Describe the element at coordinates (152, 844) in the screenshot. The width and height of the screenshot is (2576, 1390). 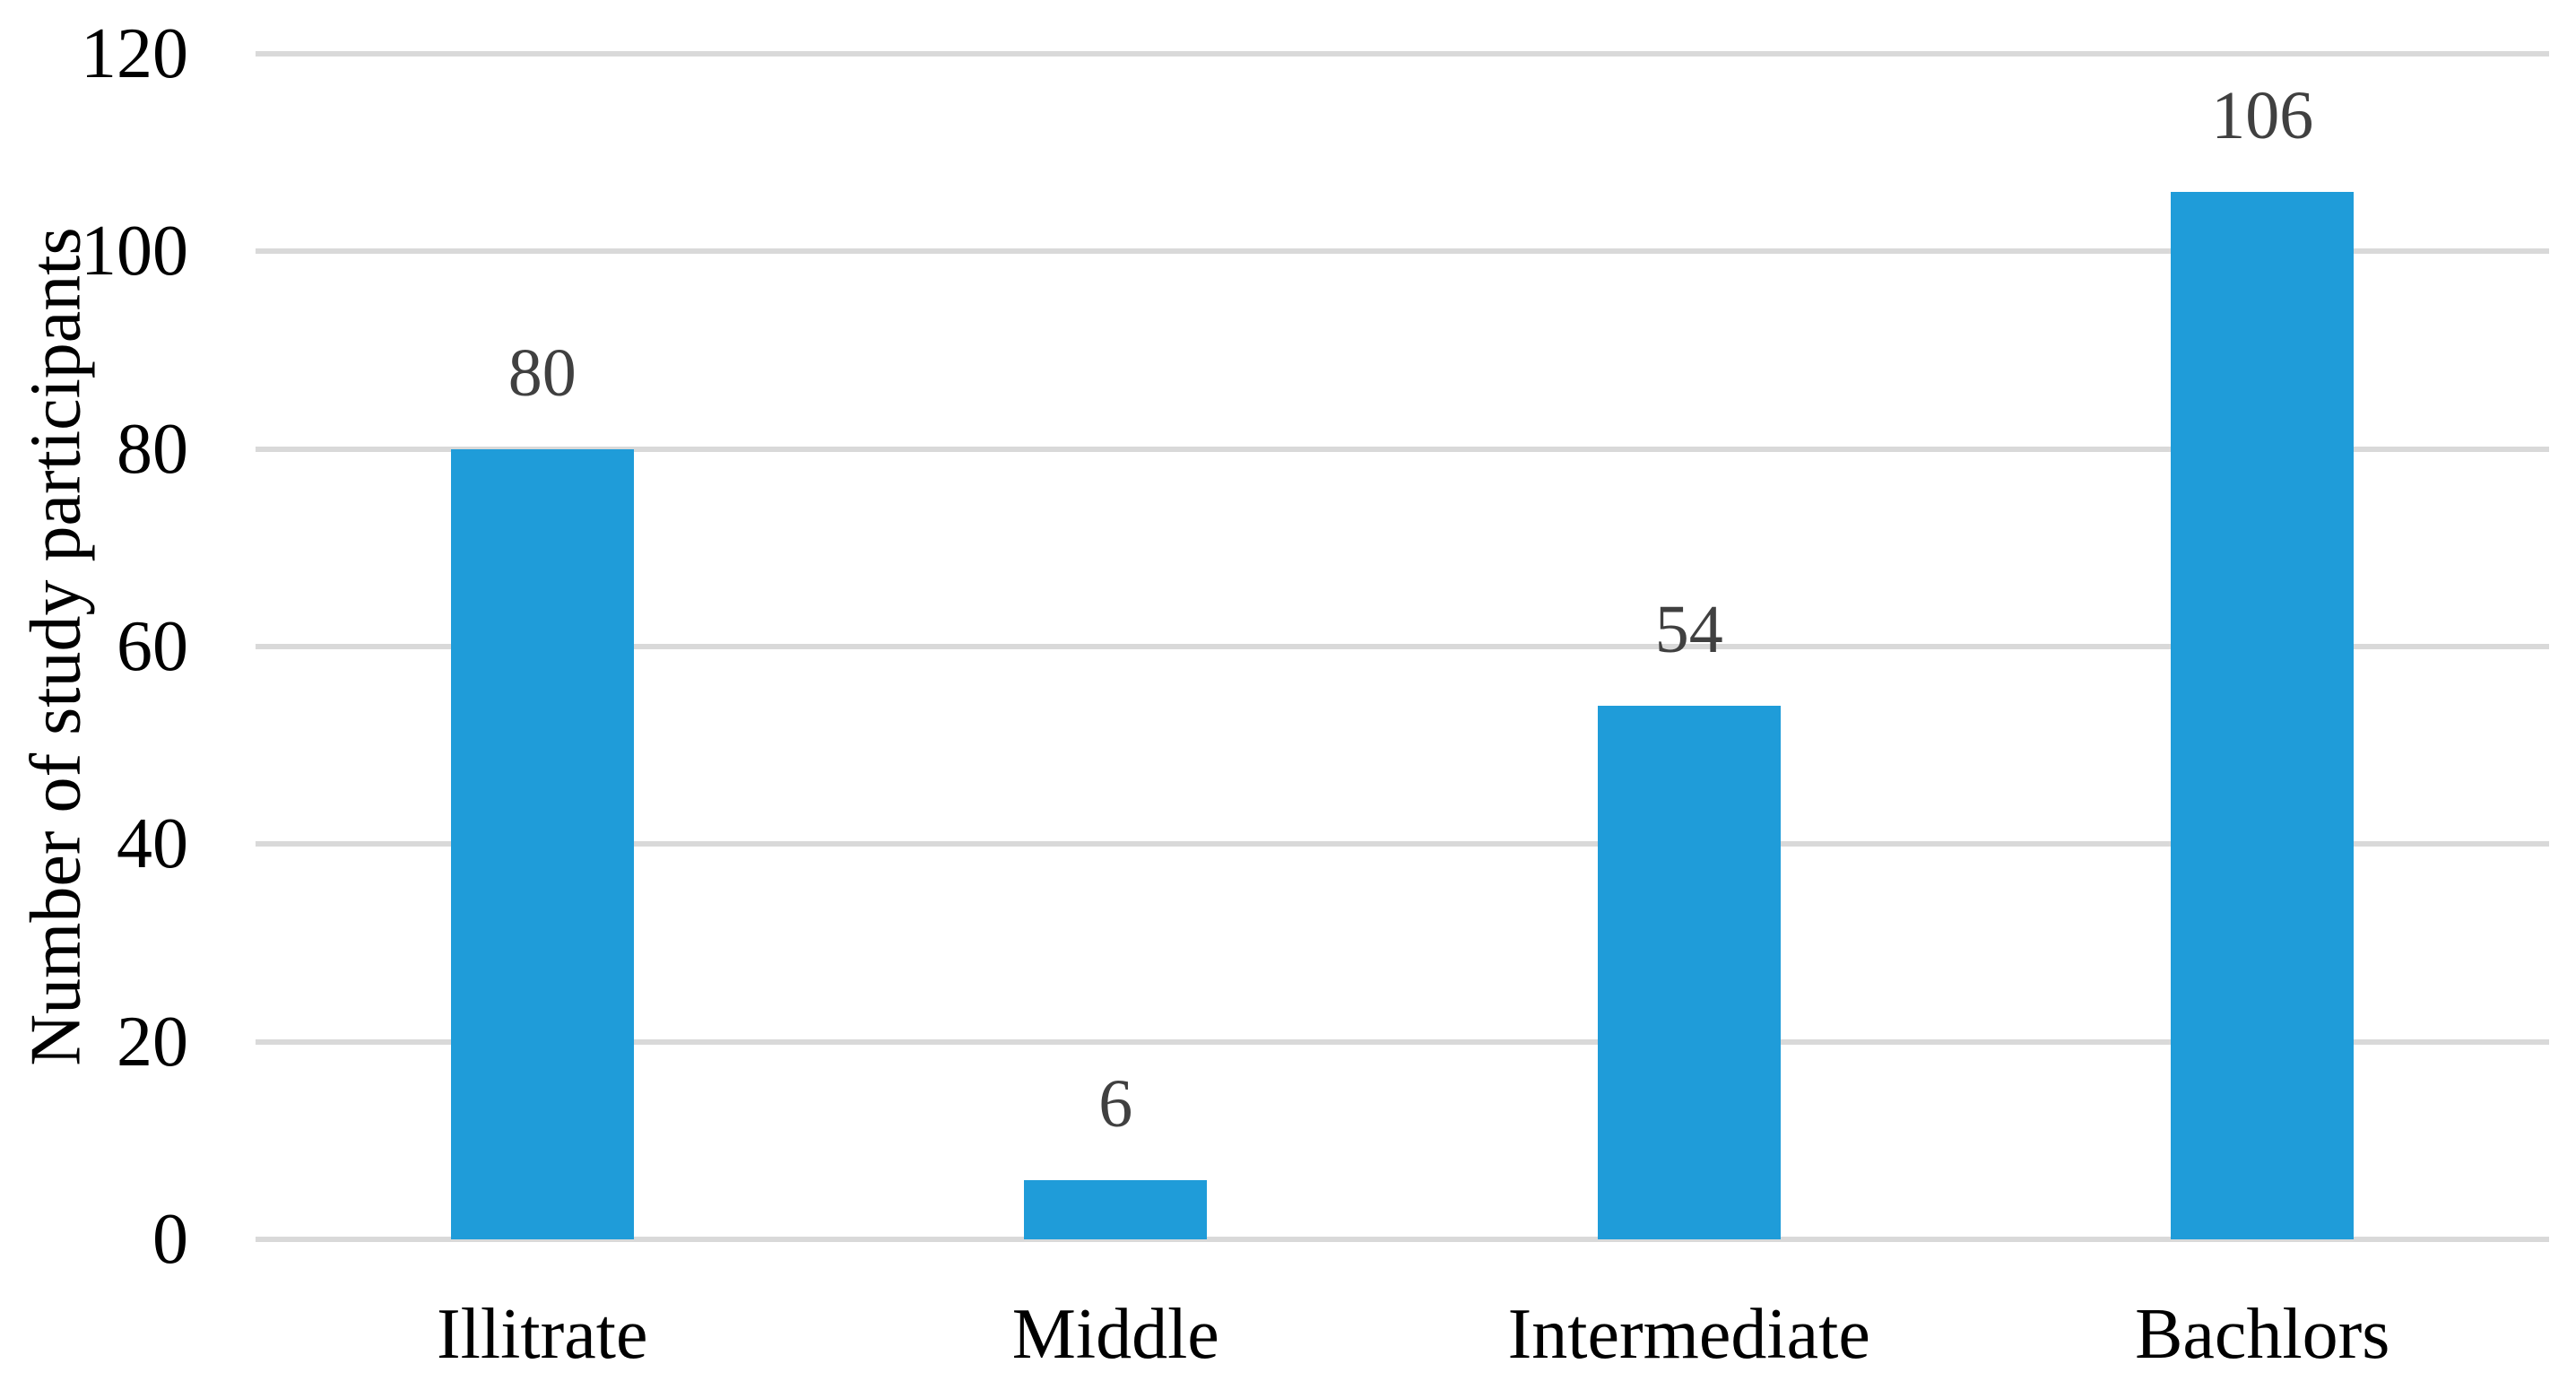
I see `y-tick-label-40: 40` at that location.